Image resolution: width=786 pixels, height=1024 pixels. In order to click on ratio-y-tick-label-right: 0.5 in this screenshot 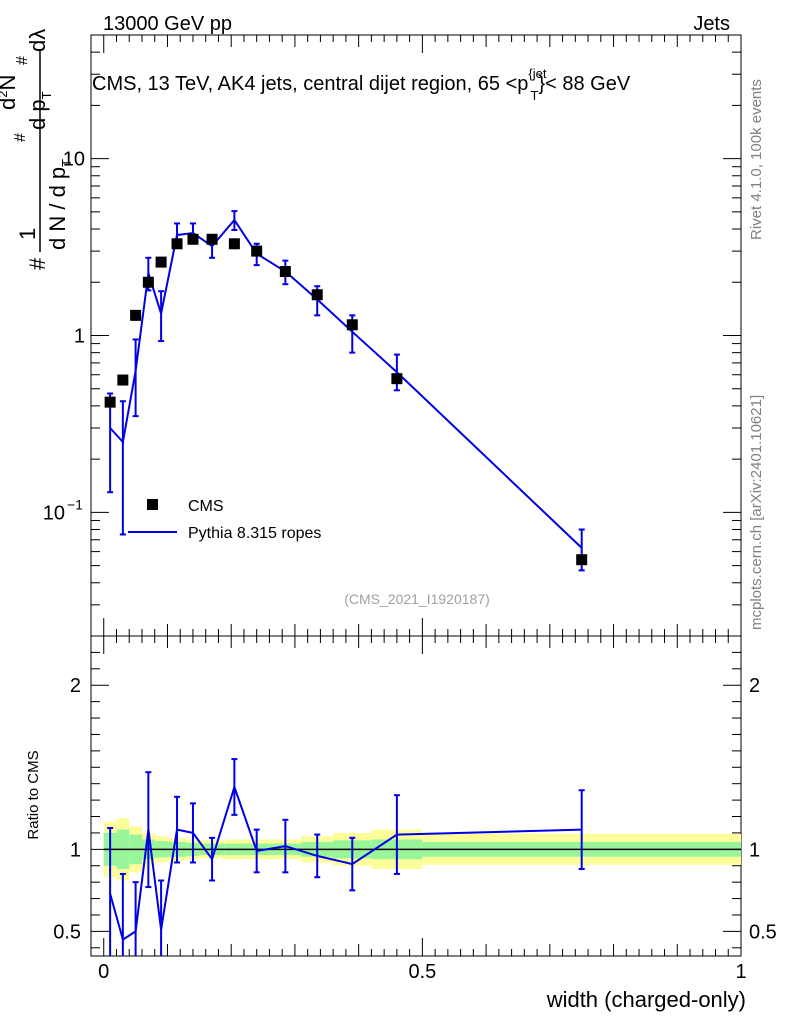, I will do `click(763, 932)`.